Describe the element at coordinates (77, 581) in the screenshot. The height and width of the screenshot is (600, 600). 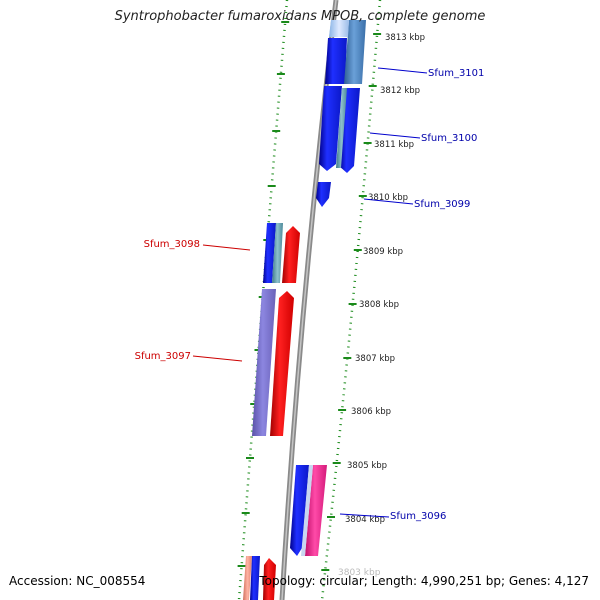
I see `accession-text: Accession: NC_008554` at that location.